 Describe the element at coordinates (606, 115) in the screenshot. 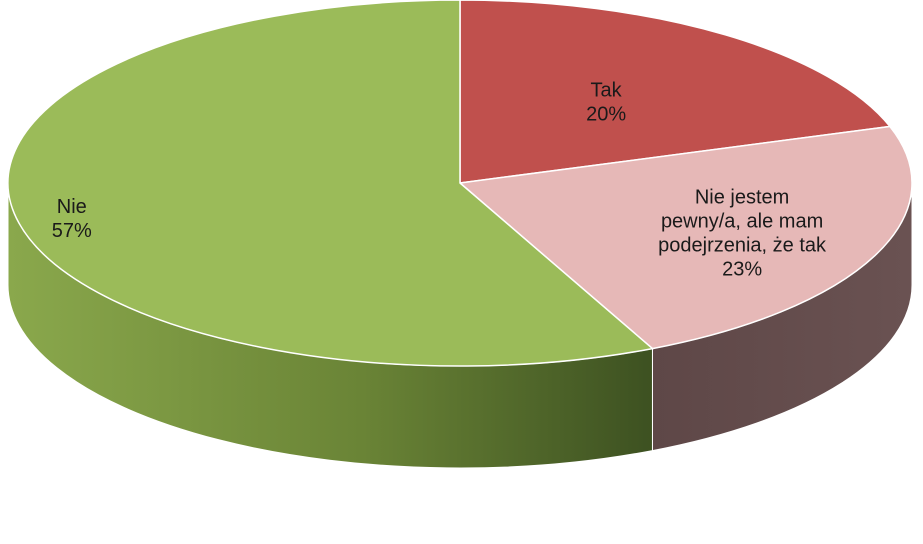

I see `slice-value-label: 20%` at that location.